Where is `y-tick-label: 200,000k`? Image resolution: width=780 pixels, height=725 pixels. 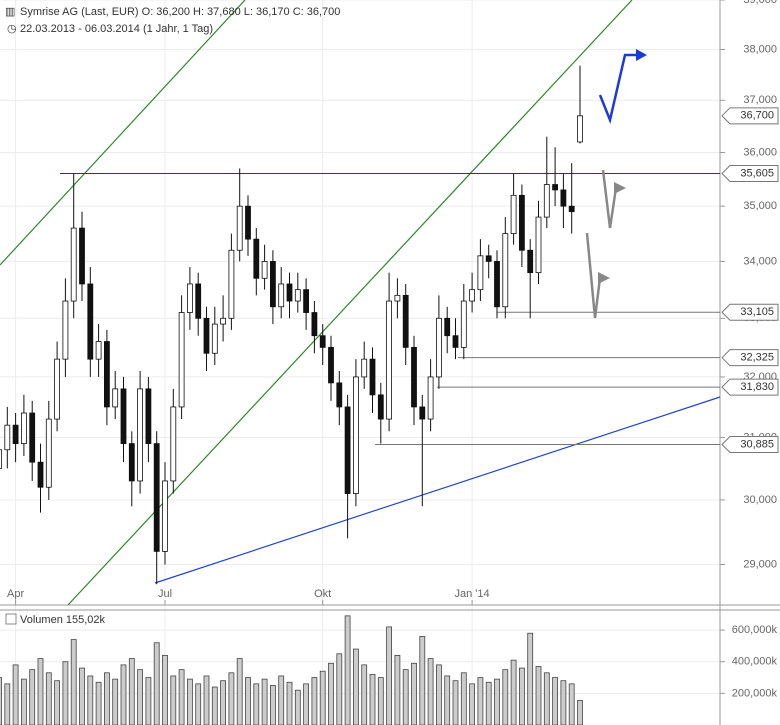
y-tick-label: 200,000k is located at coordinates (755, 693).